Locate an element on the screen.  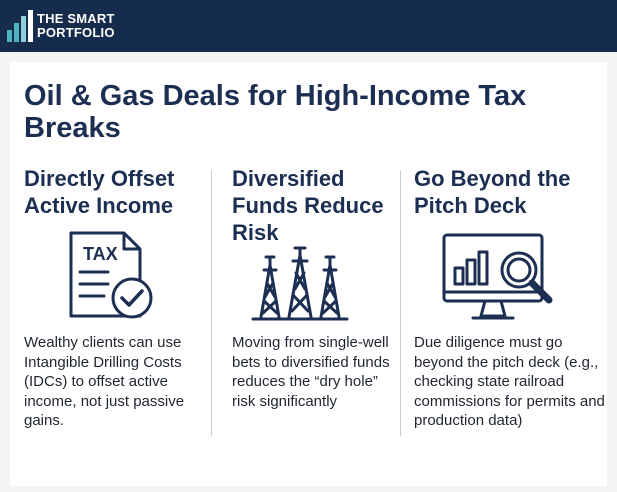
tax-label: TAX is located at coordinates (100, 254).